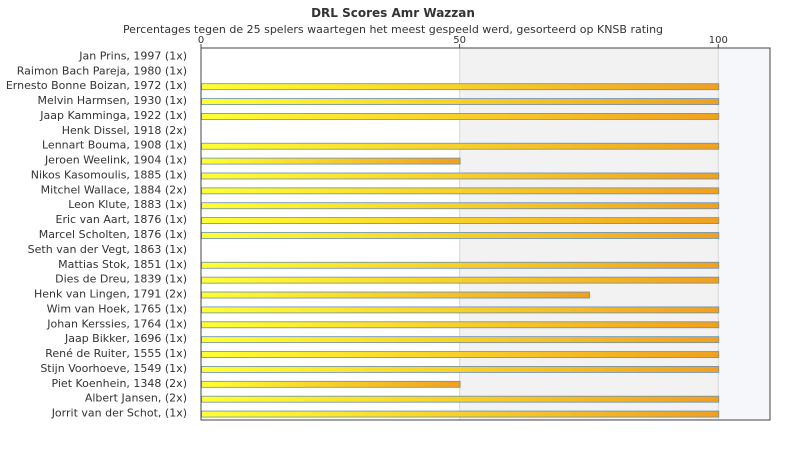 This screenshot has height=450, width=790. Describe the element at coordinates (114, 189) in the screenshot. I see `category-label: Mitchel Wallace, 1884 (2x)` at that location.